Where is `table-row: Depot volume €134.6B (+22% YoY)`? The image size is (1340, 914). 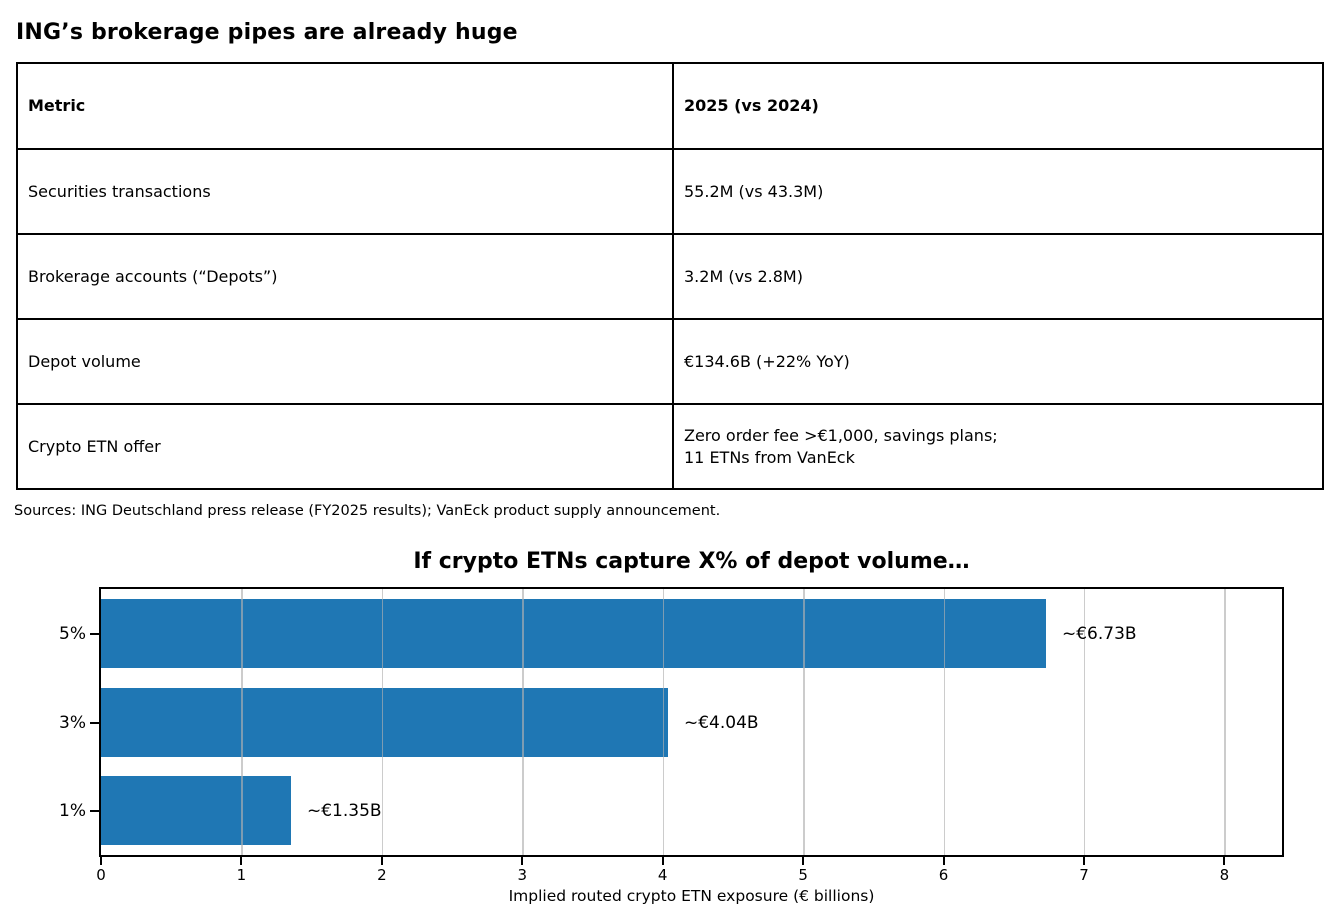 table-row: Depot volume €134.6B (+22% YoY) is located at coordinates (670, 361).